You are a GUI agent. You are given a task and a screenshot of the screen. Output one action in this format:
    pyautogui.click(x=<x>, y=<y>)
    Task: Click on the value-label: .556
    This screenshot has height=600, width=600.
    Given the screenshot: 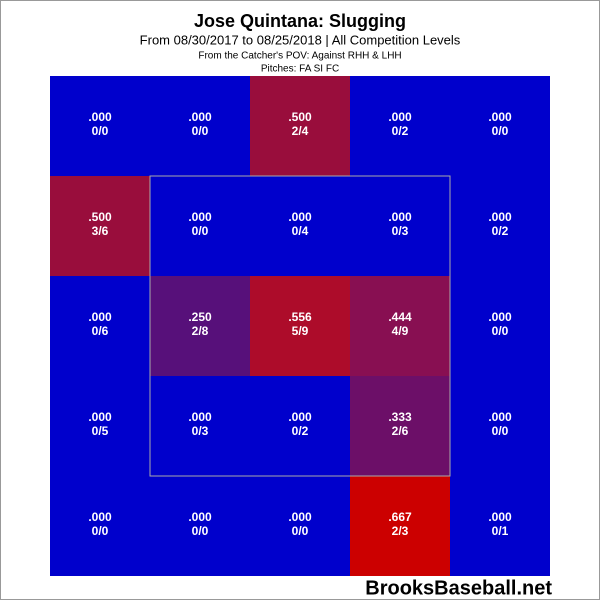 What is the action you would take?
    pyautogui.click(x=300, y=317)
    